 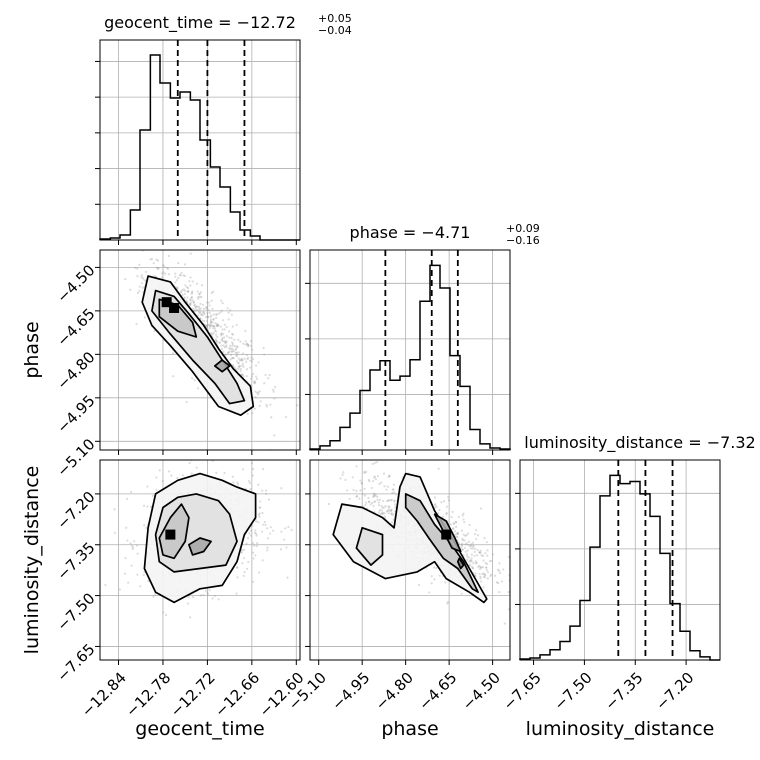 I want to click on x-tick-label: −12.78, so click(x=148, y=695).